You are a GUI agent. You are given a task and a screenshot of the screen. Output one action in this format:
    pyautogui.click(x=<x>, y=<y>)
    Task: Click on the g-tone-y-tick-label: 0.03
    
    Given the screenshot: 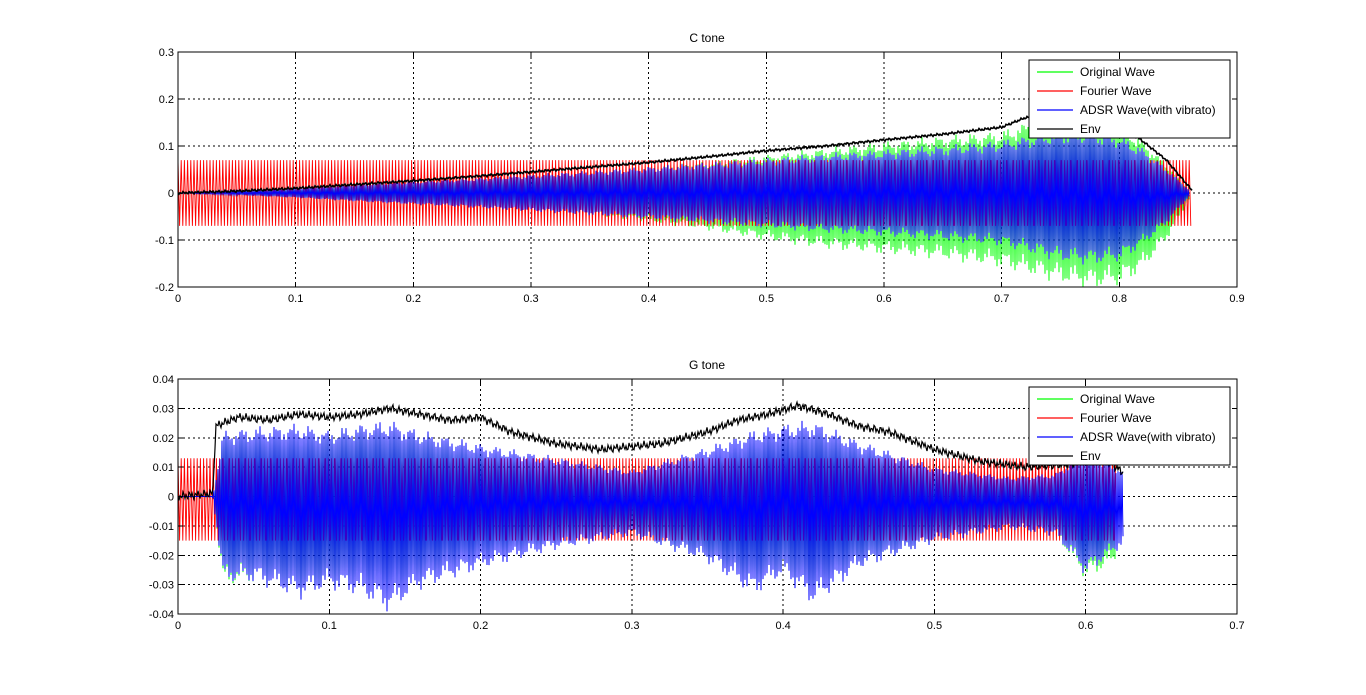 What is the action you would take?
    pyautogui.click(x=163, y=409)
    